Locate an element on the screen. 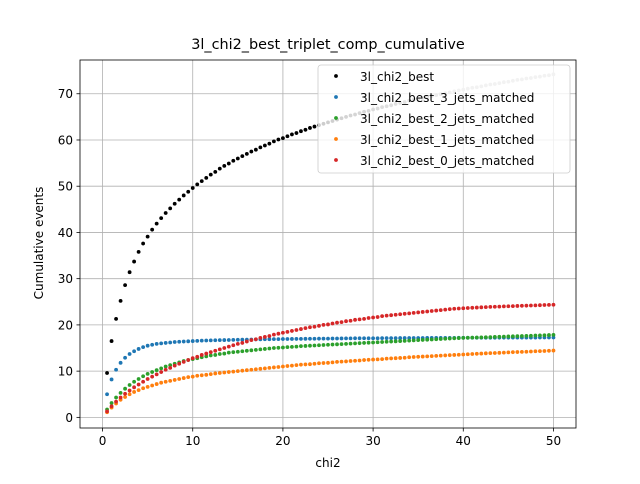  y-tick-label: 50 is located at coordinates (65, 187).